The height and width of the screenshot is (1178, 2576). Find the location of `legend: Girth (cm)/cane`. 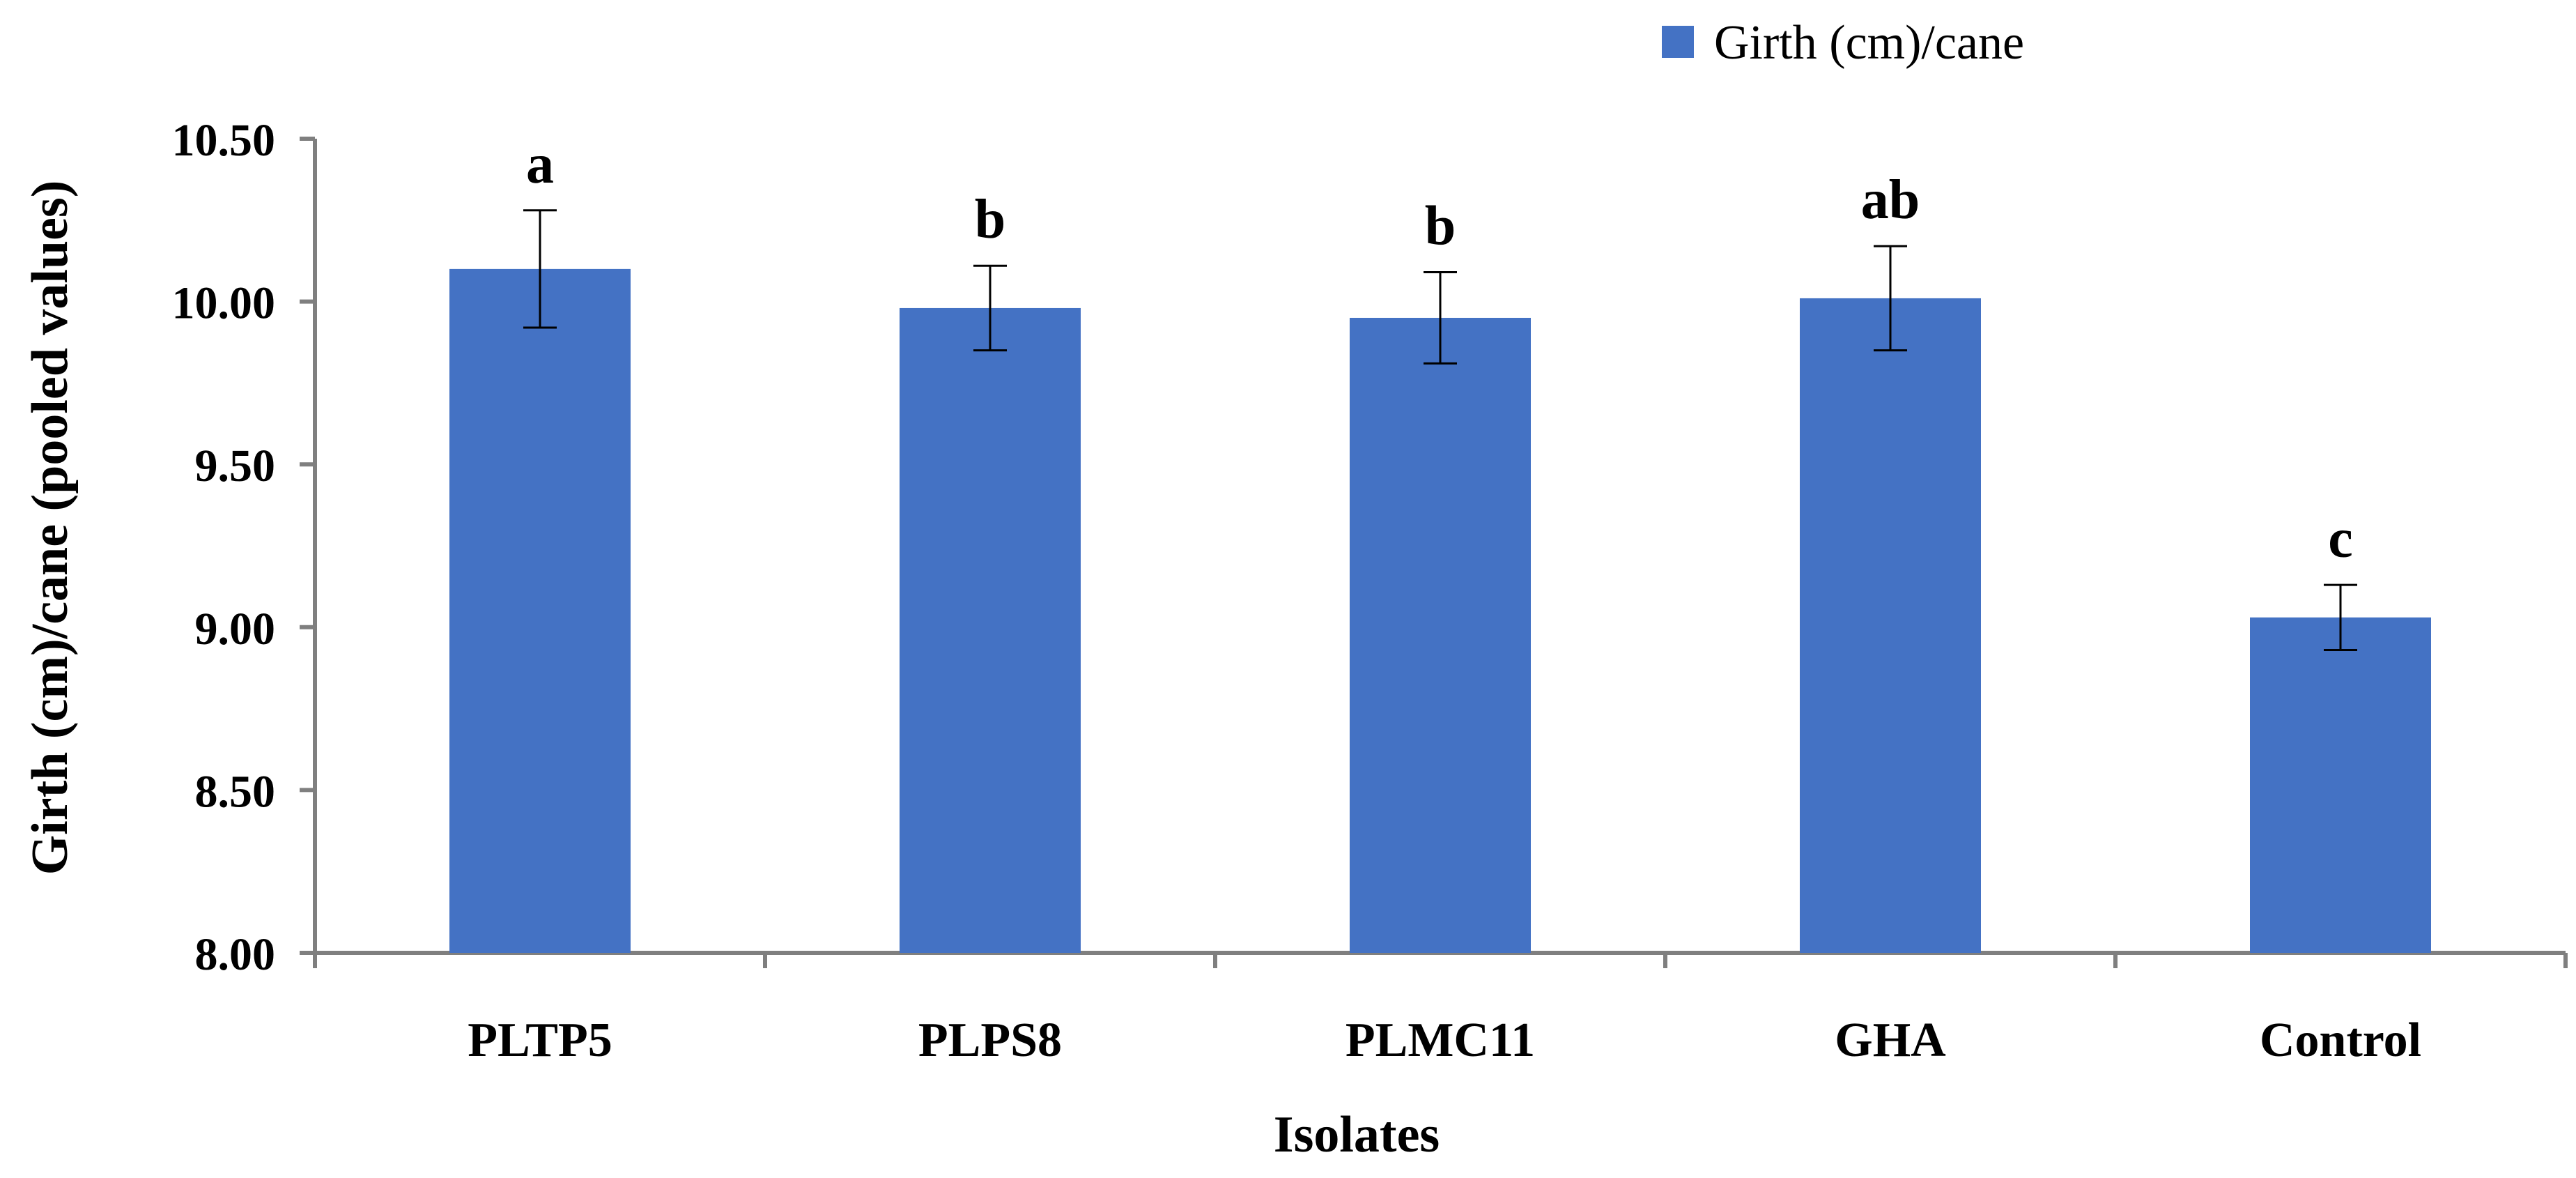

legend: Girth (cm)/cane is located at coordinates (1843, 43).